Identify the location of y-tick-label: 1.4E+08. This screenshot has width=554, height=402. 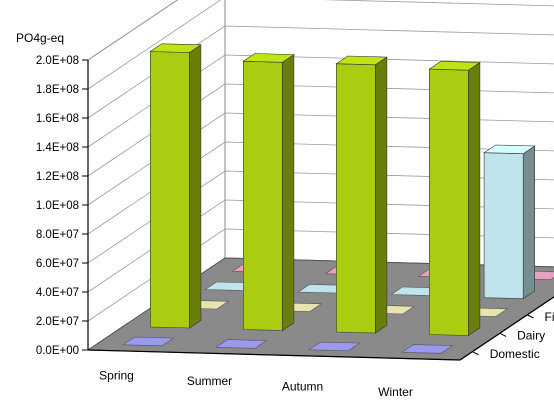
(57, 148).